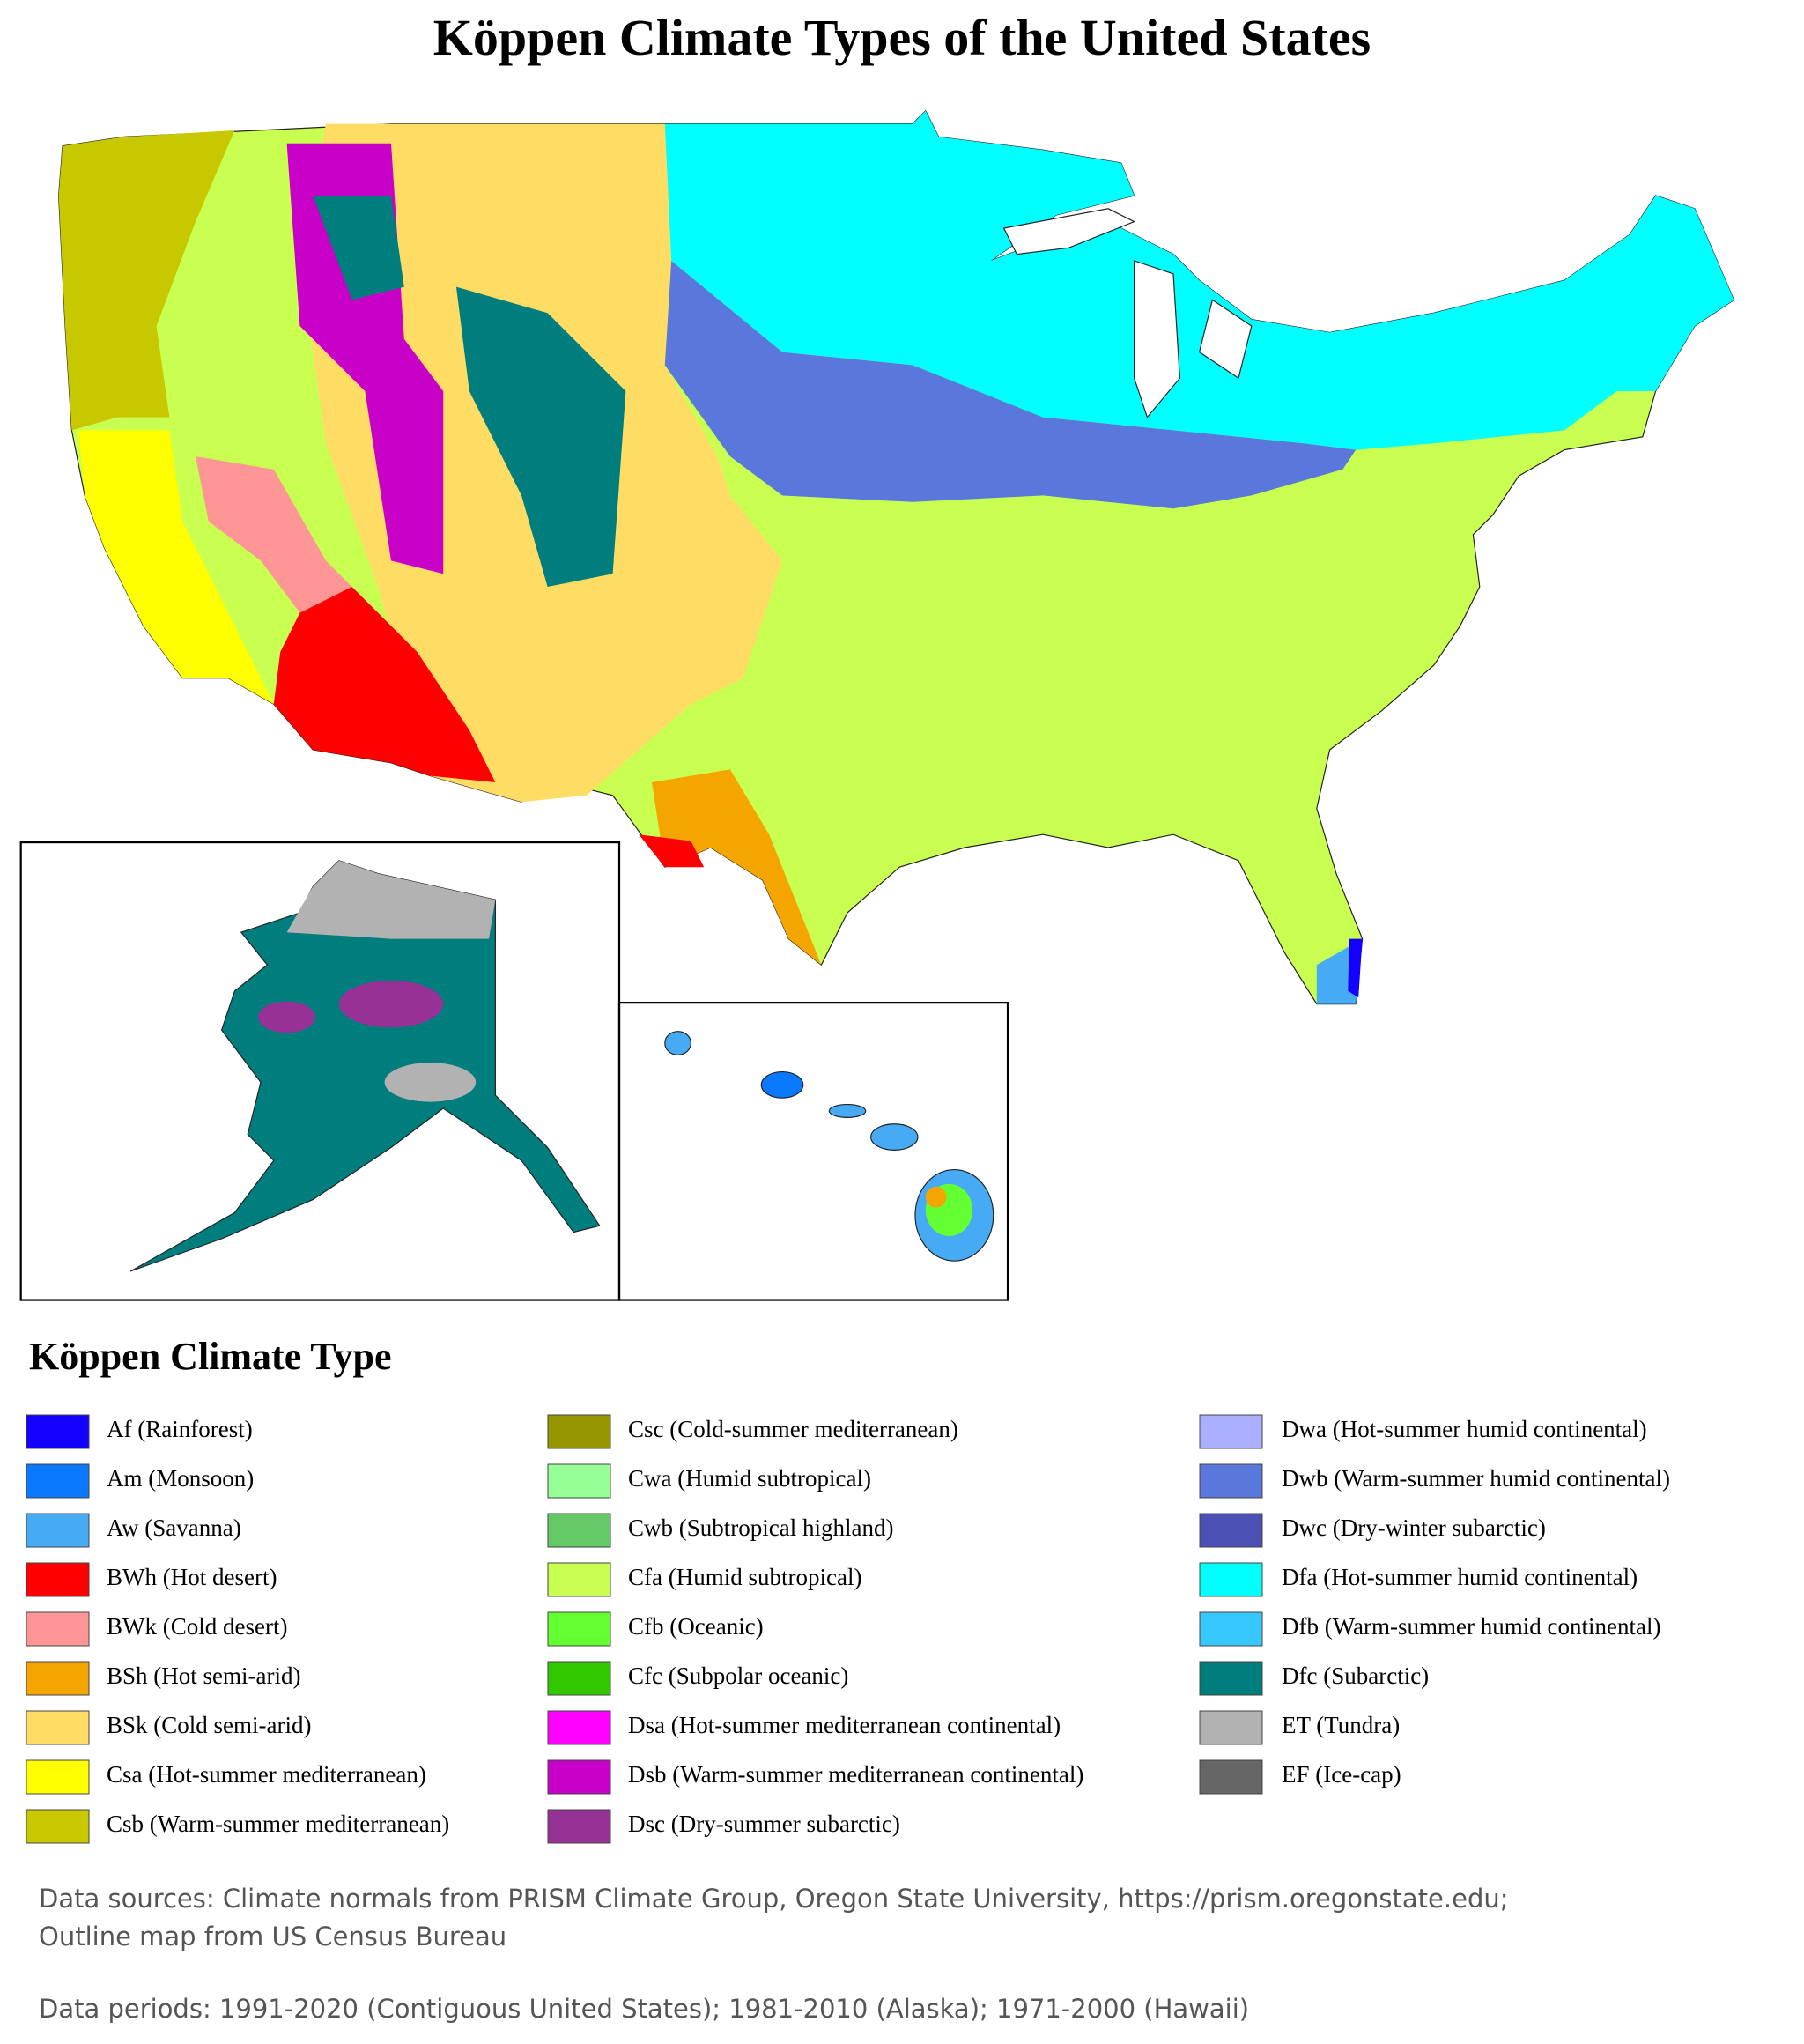  I want to click on legend-label: Dfb (Warm-summer humid continental), so click(1471, 1626).